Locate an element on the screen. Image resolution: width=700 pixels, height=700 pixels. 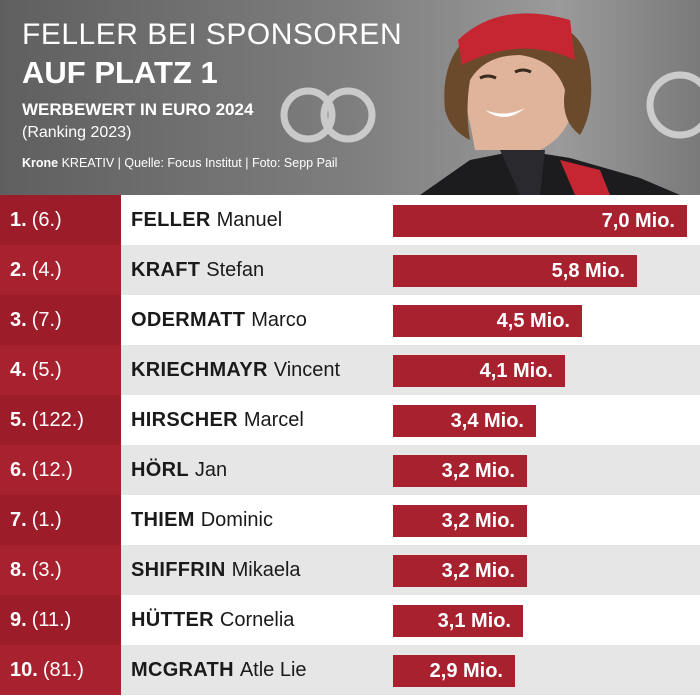
rank-cell: 4. (5.) is located at coordinates (60, 370).